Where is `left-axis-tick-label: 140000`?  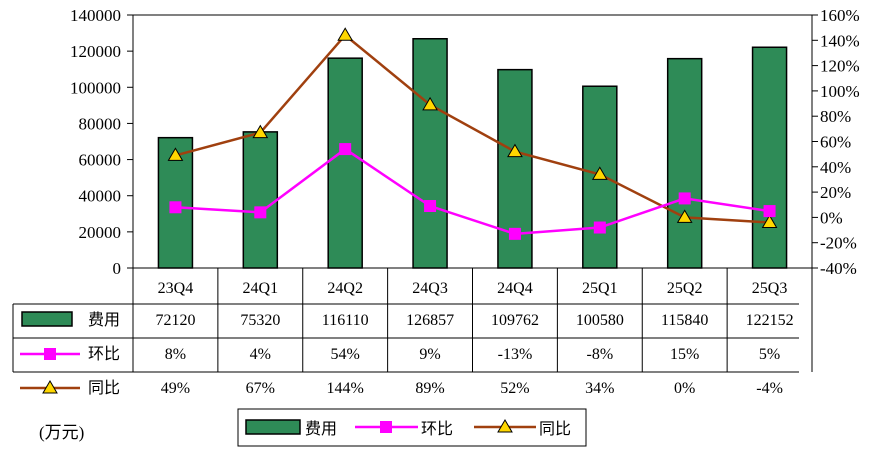 left-axis-tick-label: 140000 is located at coordinates (95, 15).